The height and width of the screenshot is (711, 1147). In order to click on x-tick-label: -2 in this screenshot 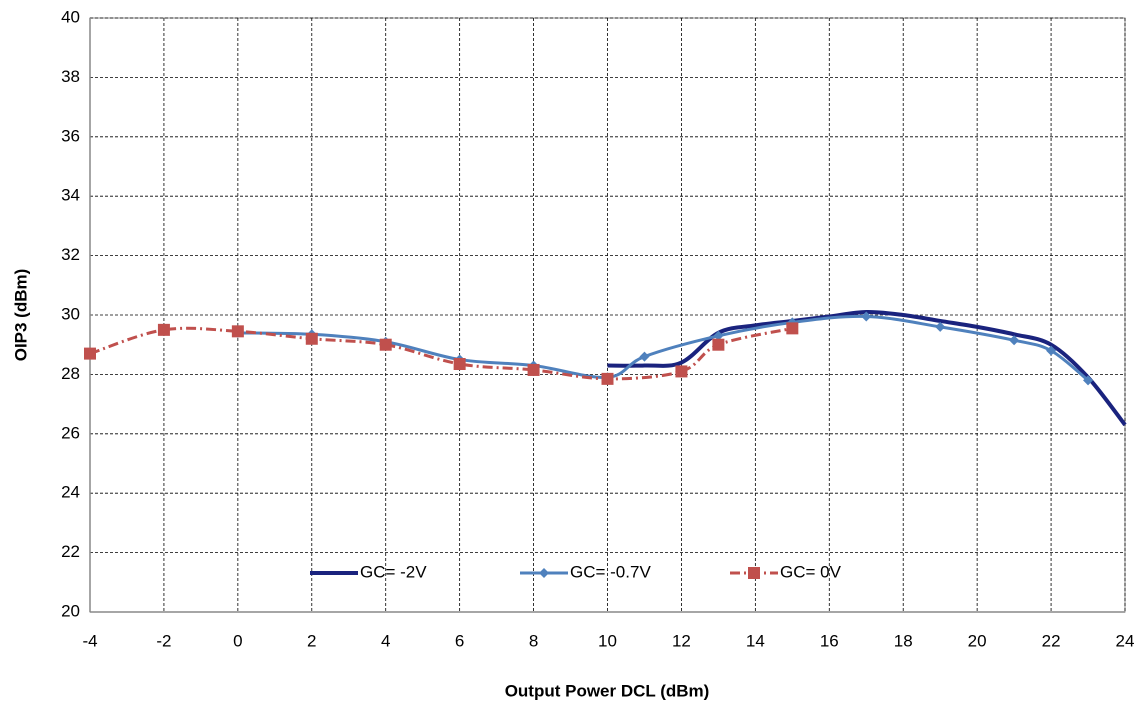, I will do `click(163, 640)`.